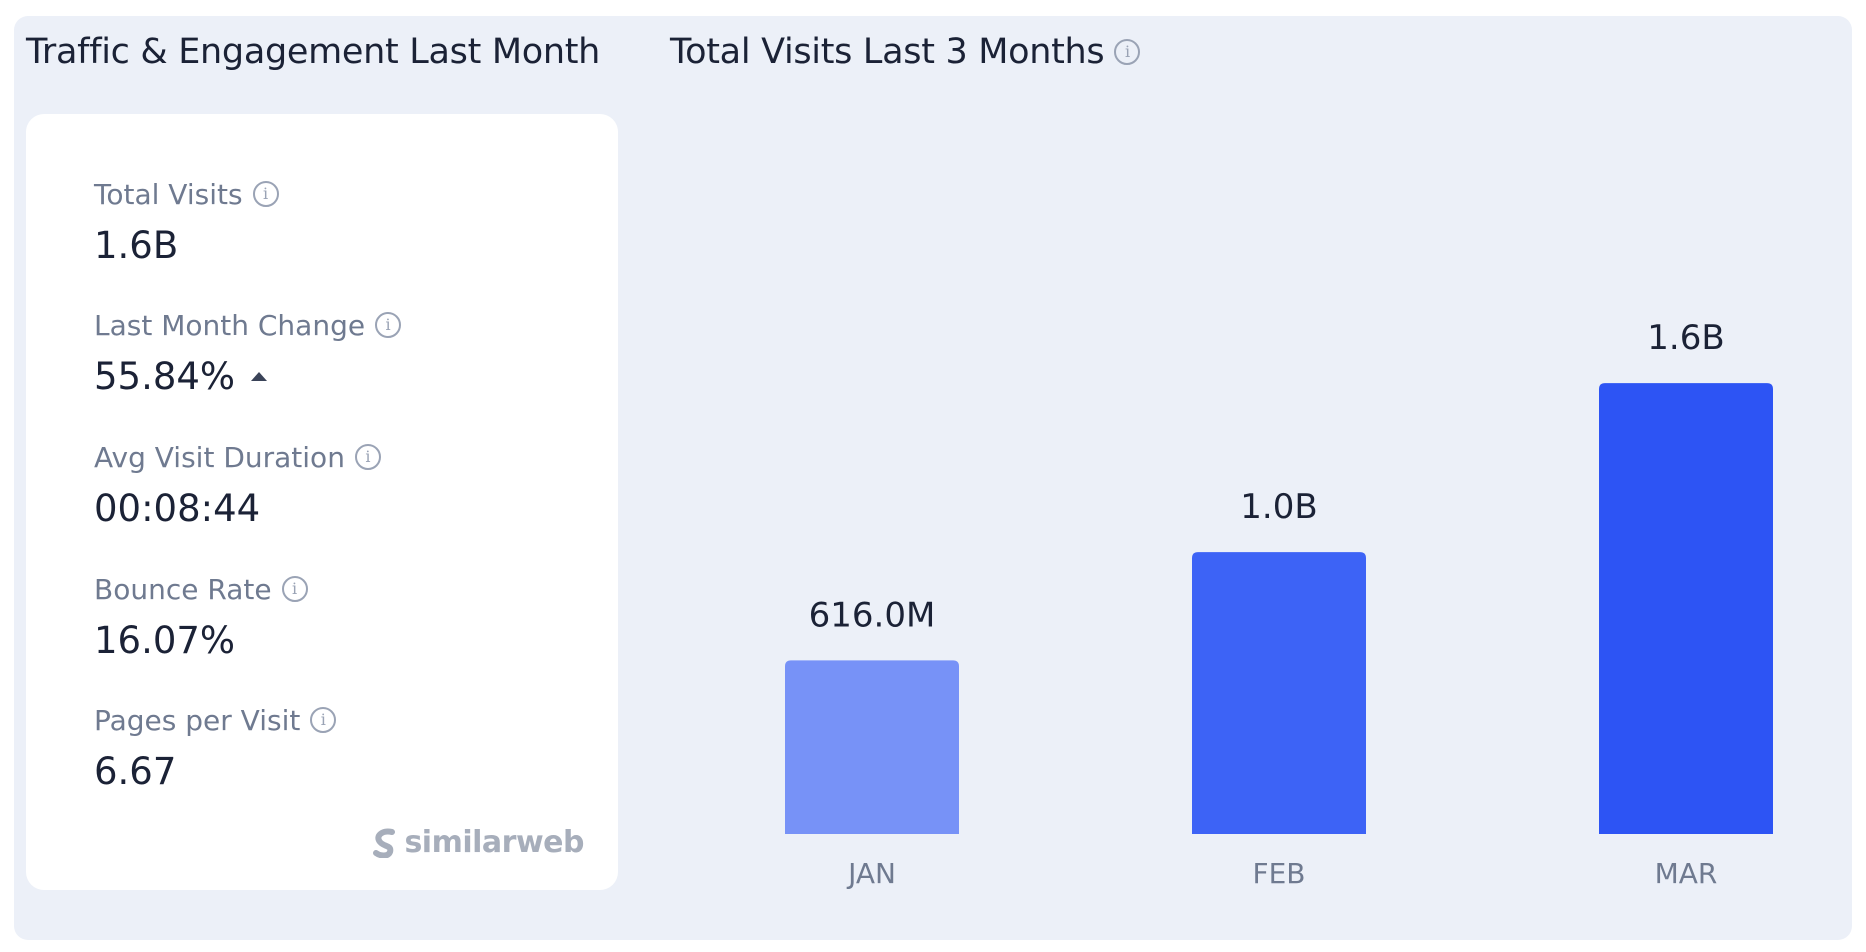 This screenshot has width=1866, height=952. Describe the element at coordinates (1279, 693) in the screenshot. I see `bar-feb` at that location.